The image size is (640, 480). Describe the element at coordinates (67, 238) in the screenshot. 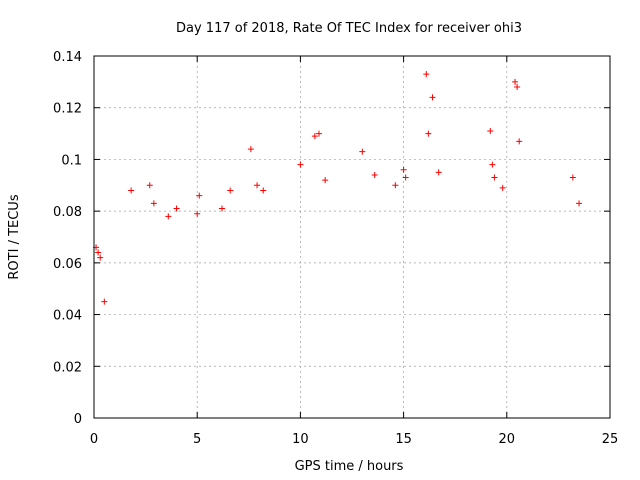

I see `y-tick-labels: 0 0.02 0.04 0.06 0.08 0.1 0.12 0.14` at that location.